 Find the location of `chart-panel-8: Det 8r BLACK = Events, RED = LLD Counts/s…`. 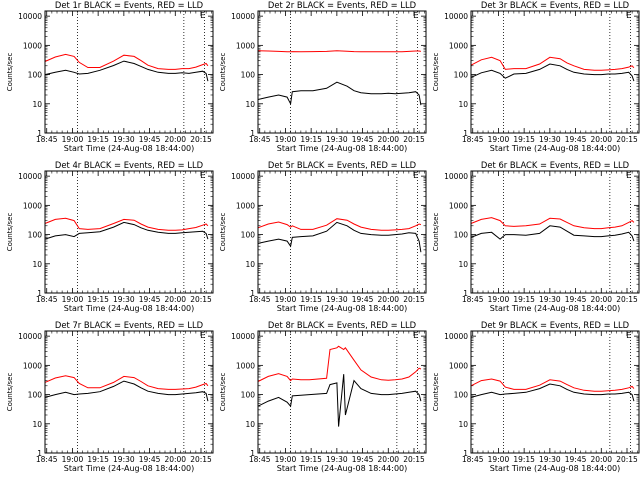

chart-panel-8: Det 8r BLACK = Events, RED = LLD Counts/s… is located at coordinates (323, 396).